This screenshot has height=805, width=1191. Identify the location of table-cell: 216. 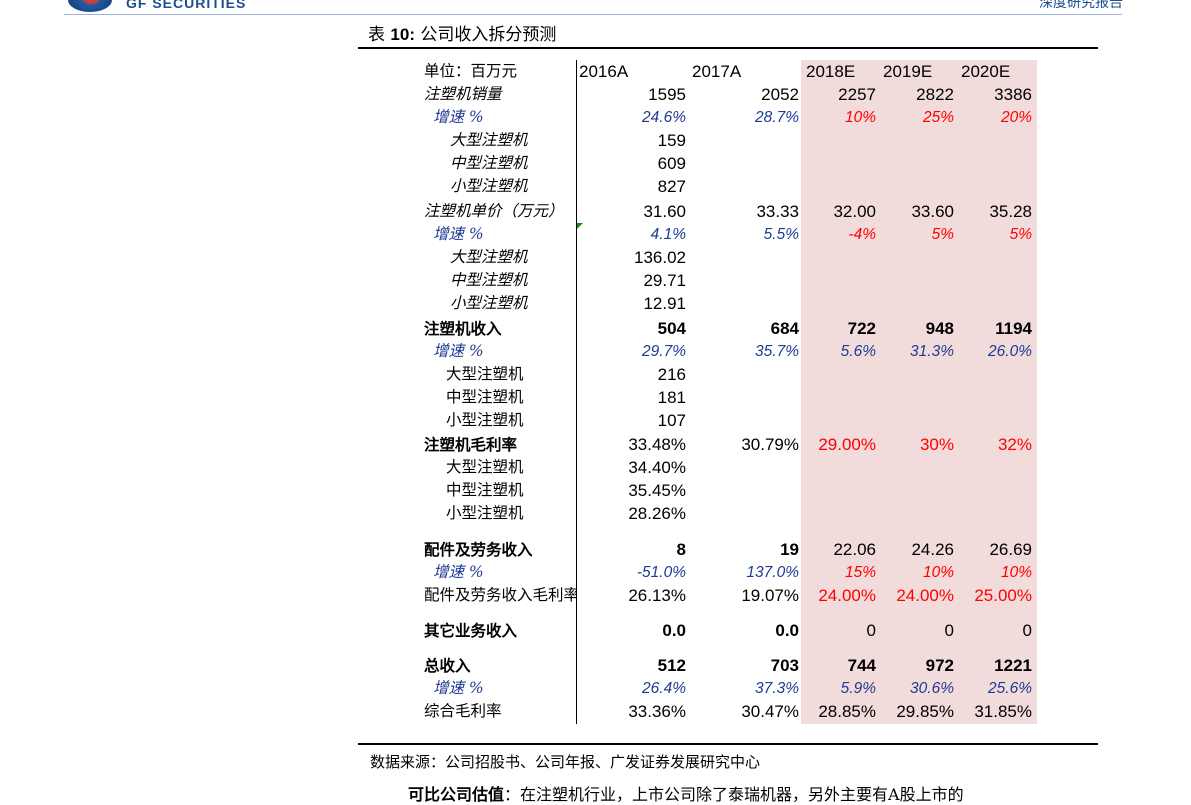
(671, 374).